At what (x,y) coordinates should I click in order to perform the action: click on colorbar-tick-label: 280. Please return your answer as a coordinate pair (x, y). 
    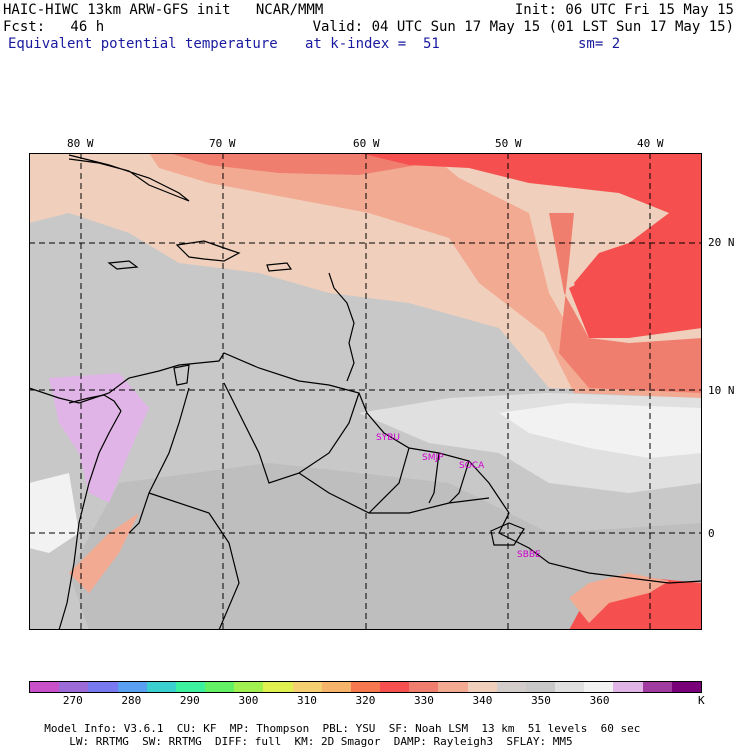
    Looking at the image, I should click on (131, 700).